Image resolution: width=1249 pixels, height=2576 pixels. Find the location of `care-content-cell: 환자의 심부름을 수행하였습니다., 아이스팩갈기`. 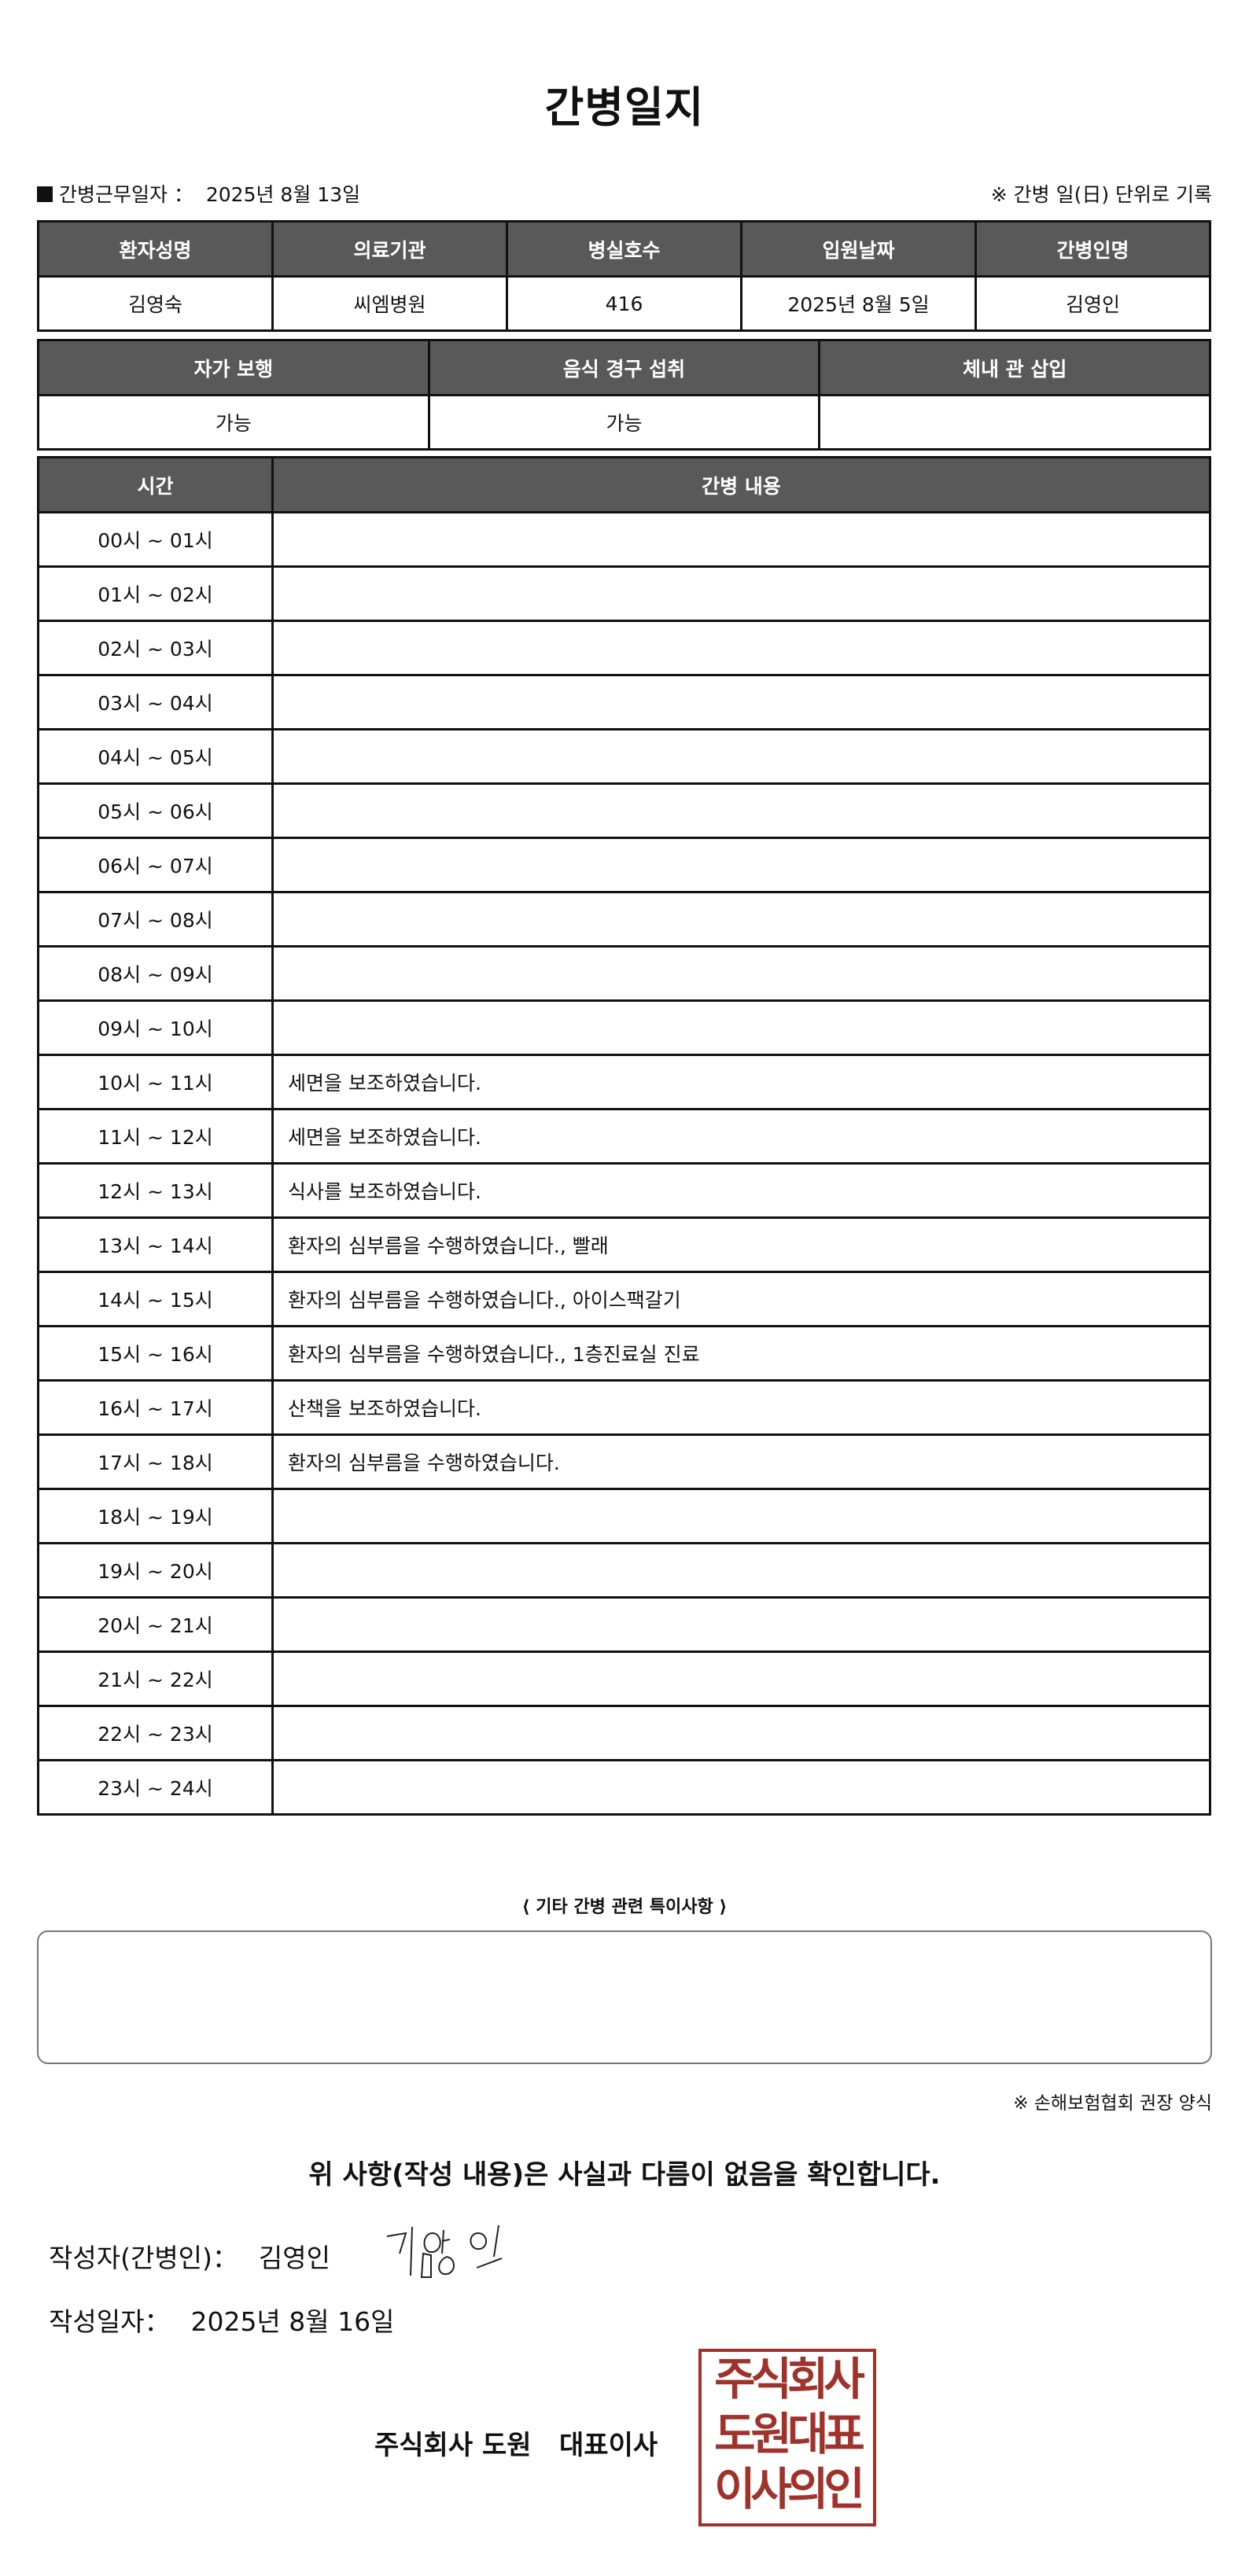

care-content-cell: 환자의 심부름을 수행하였습니다., 아이스팩갈기 is located at coordinates (741, 1299).